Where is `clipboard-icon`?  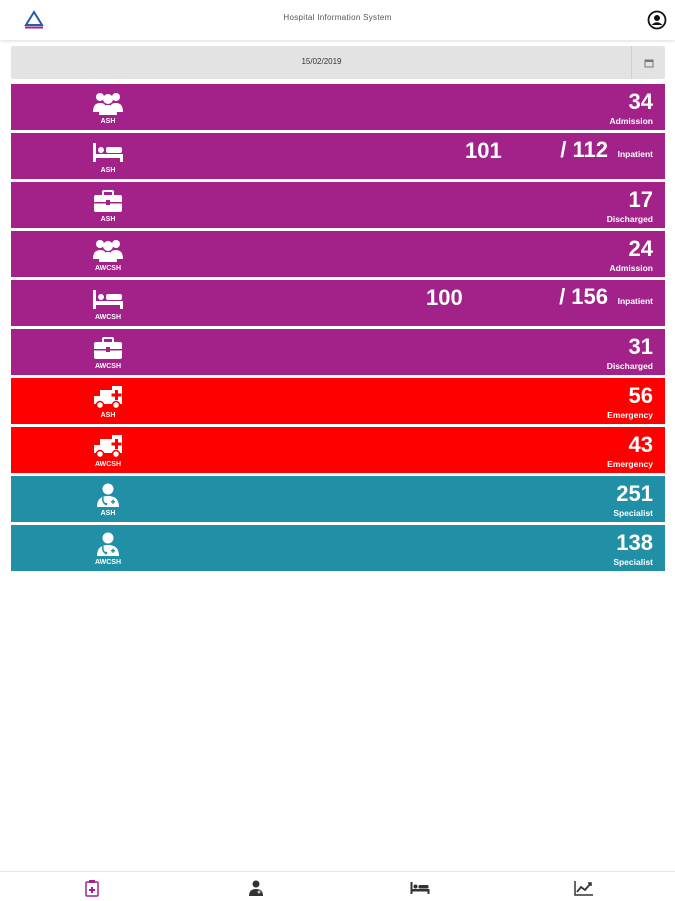
clipboard-icon is located at coordinates (92, 888).